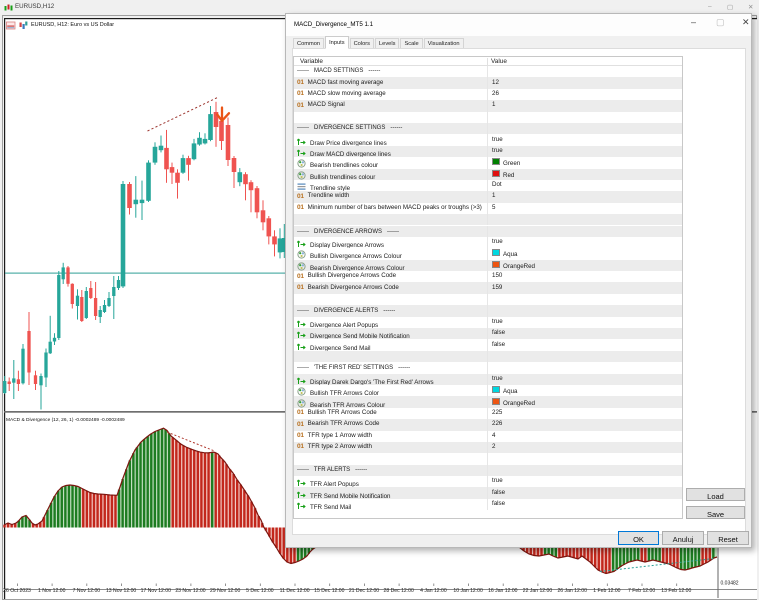 This screenshot has width=759, height=600. Describe the element at coordinates (641, 591) in the screenshot. I see `svg-text: 7 Feb 12:00` at that location.